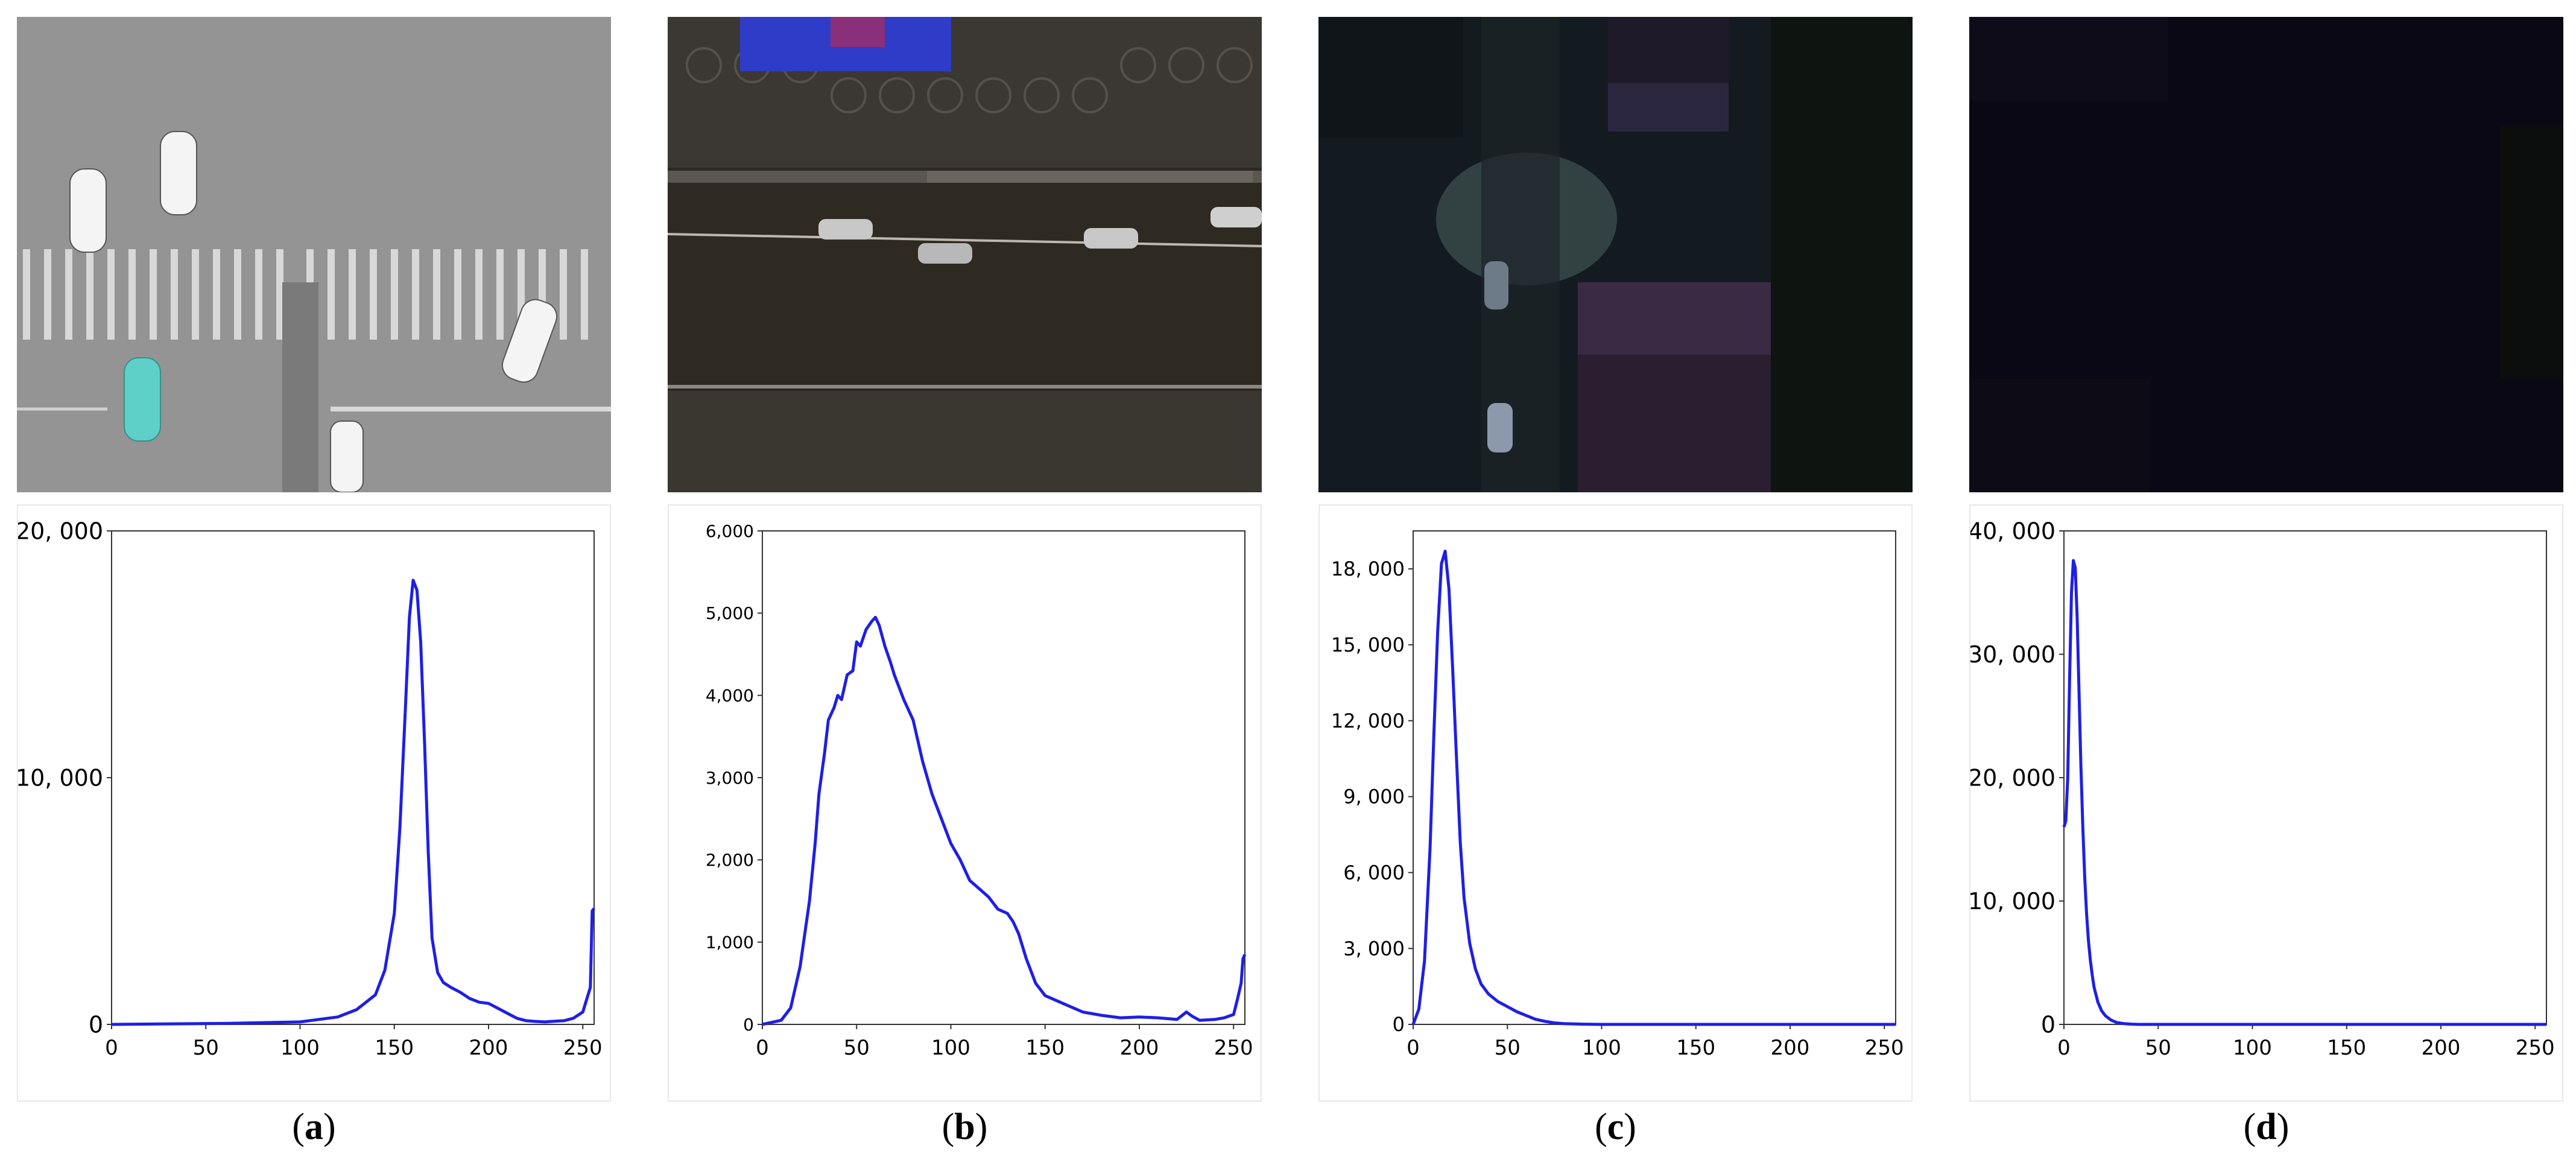  I want to click on aerial-photo-night, so click(1615, 254).